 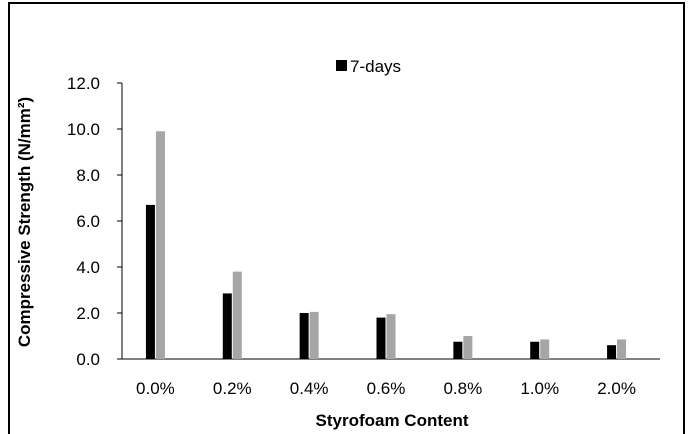 What do you see at coordinates (539, 388) in the screenshot?
I see `x-tick-label: 1.0%` at bounding box center [539, 388].